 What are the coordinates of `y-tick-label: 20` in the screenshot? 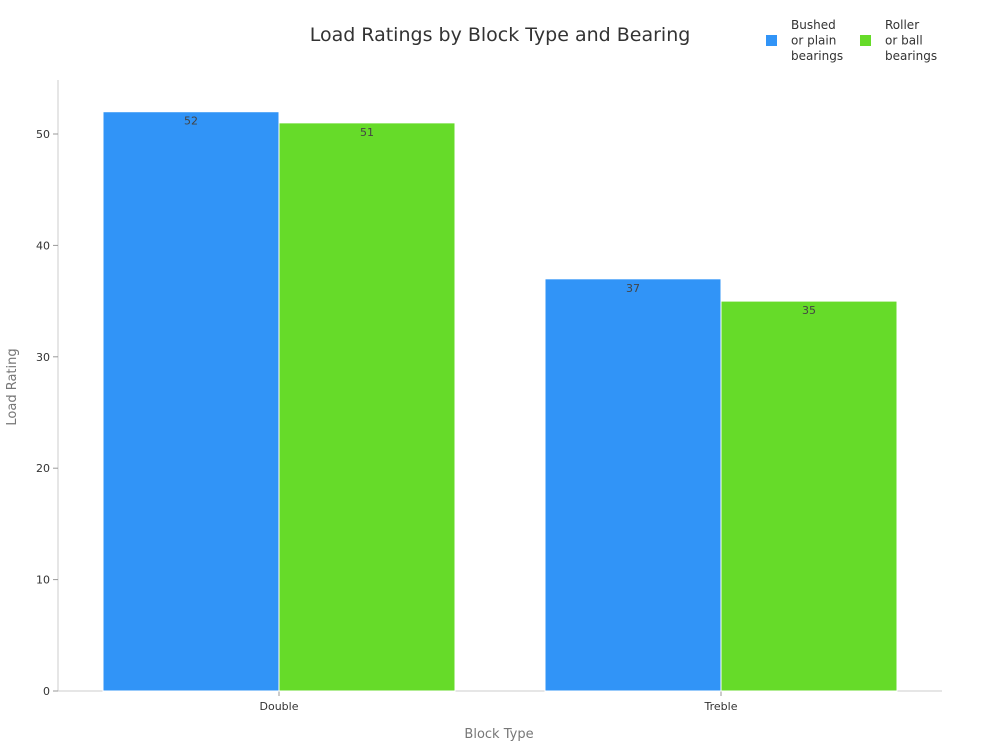 It's located at (43, 468).